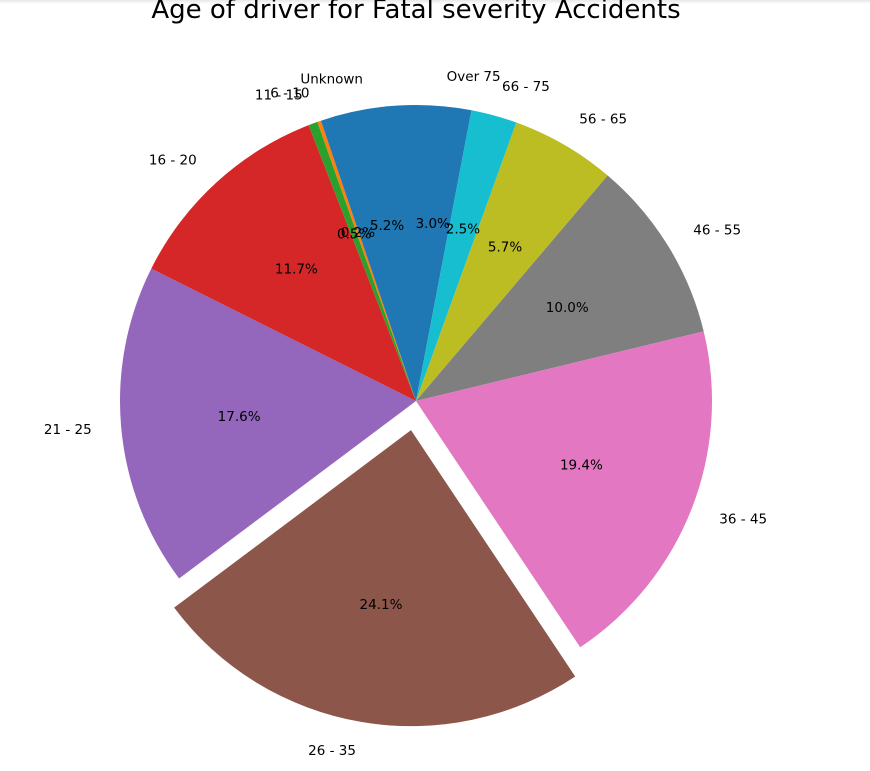 The height and width of the screenshot is (771, 870). Describe the element at coordinates (296, 270) in the screenshot. I see `pct-label-16-20: 11.7%` at that location.